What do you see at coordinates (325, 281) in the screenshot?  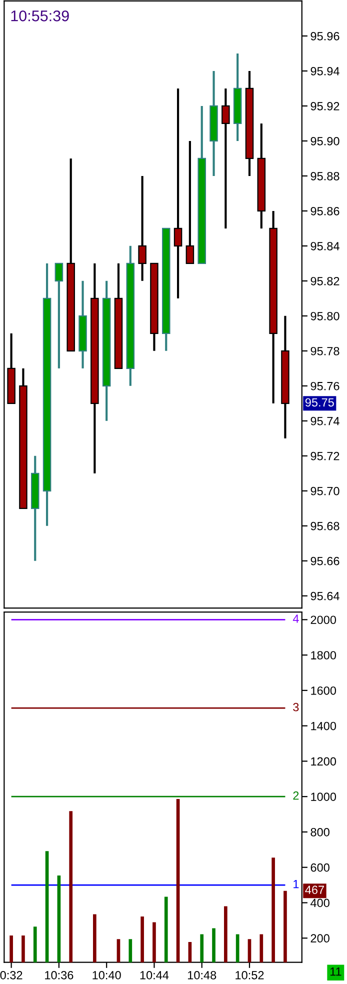 I see `y-tick-label: 95.82` at bounding box center [325, 281].